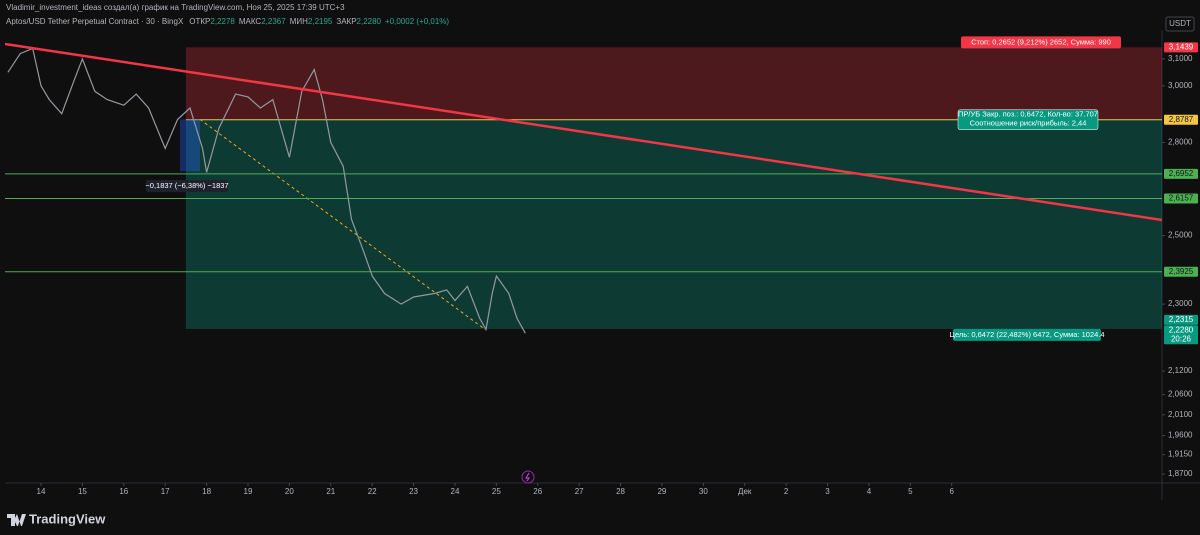  I want to click on ohlc-value: 2,2278, so click(222, 21).